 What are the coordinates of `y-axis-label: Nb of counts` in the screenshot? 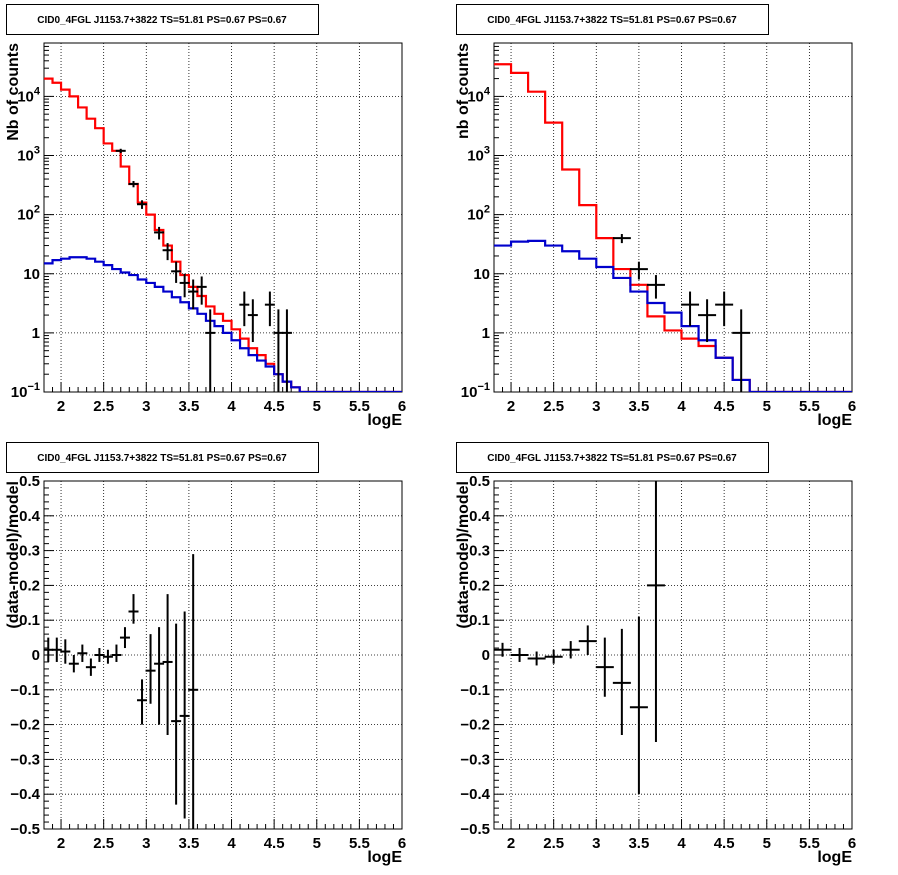 It's located at (13, 92).